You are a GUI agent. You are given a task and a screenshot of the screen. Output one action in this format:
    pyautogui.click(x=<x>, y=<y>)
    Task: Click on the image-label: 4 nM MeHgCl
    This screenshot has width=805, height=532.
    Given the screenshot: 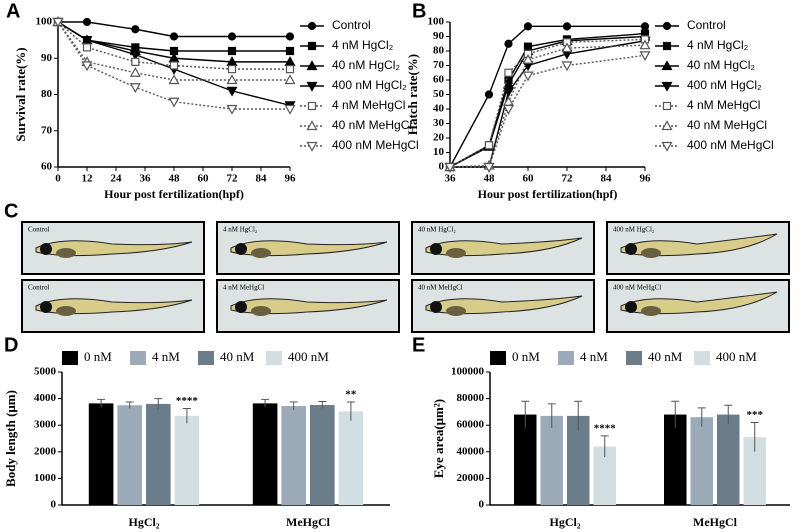 What is the action you would take?
    pyautogui.click(x=243, y=288)
    